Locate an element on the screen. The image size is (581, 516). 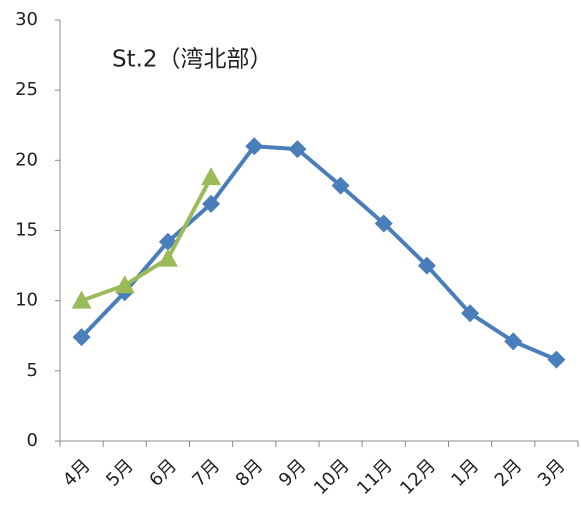
x-tick-label: 11月 is located at coordinates (375, 477).